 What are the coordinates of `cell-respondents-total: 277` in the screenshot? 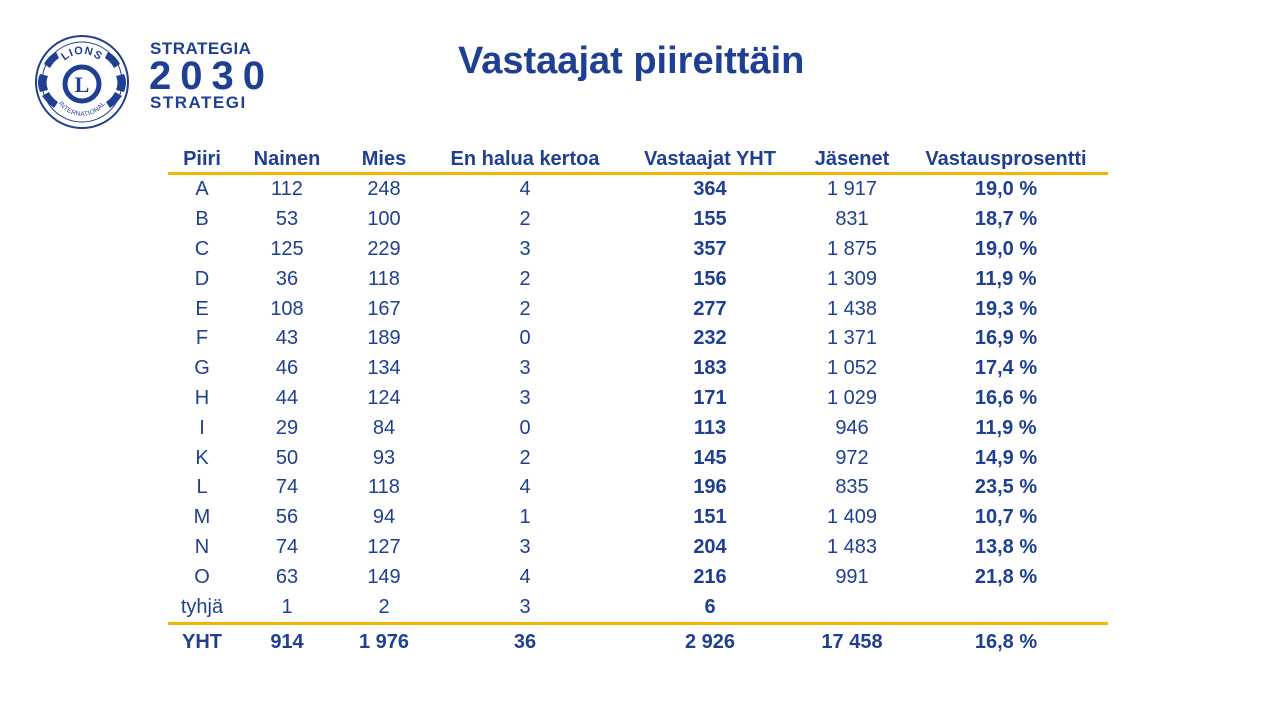 It's located at (710, 308).